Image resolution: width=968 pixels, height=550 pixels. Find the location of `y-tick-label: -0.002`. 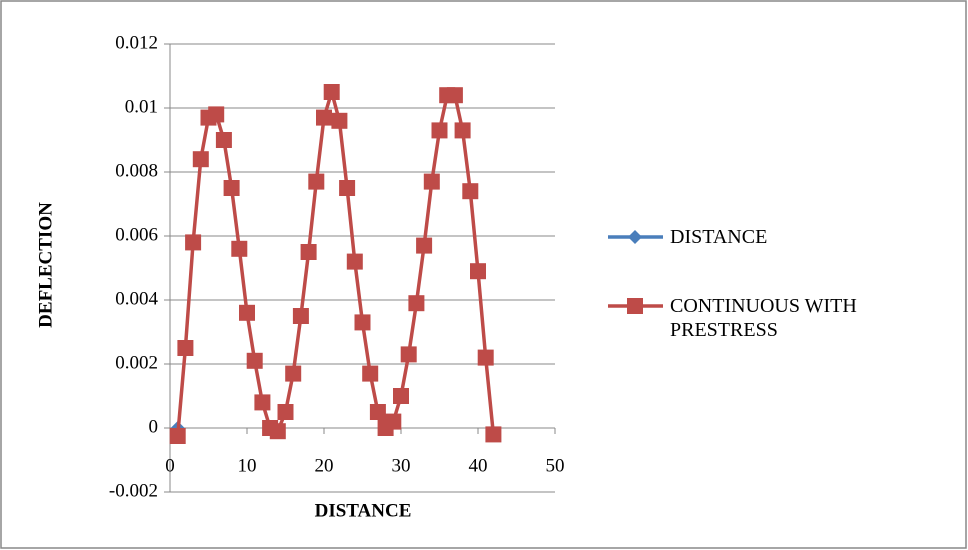

y-tick-label: -0.002 is located at coordinates (133, 490).